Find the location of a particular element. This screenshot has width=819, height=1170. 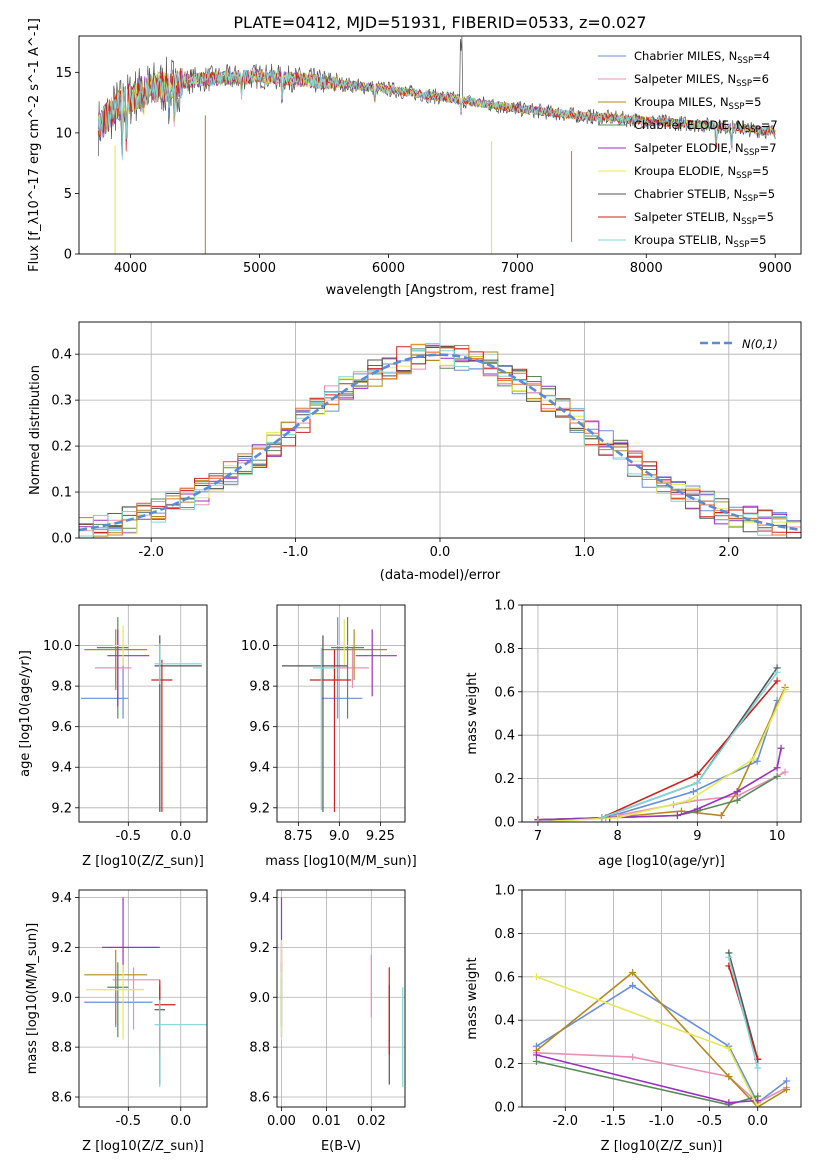

x-tick-label: -2.0 is located at coordinates (151, 552).